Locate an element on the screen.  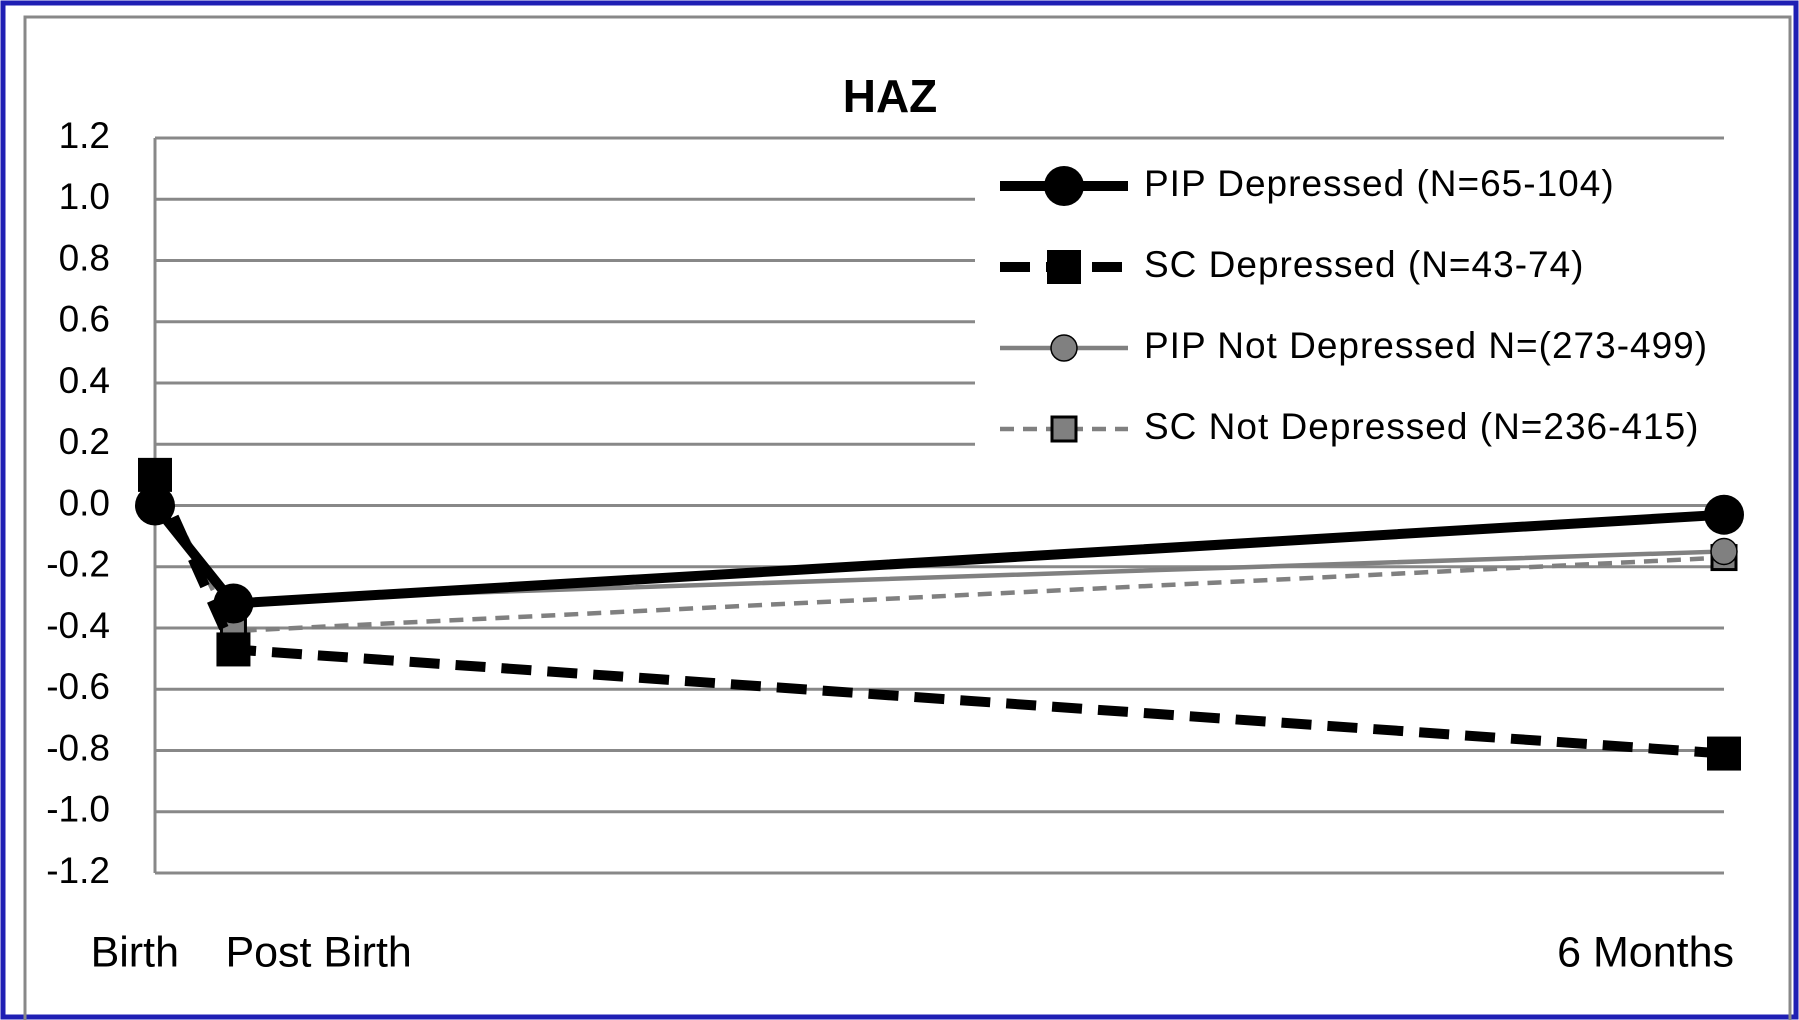
y-tick-label: 1.2 is located at coordinates (84, 135).